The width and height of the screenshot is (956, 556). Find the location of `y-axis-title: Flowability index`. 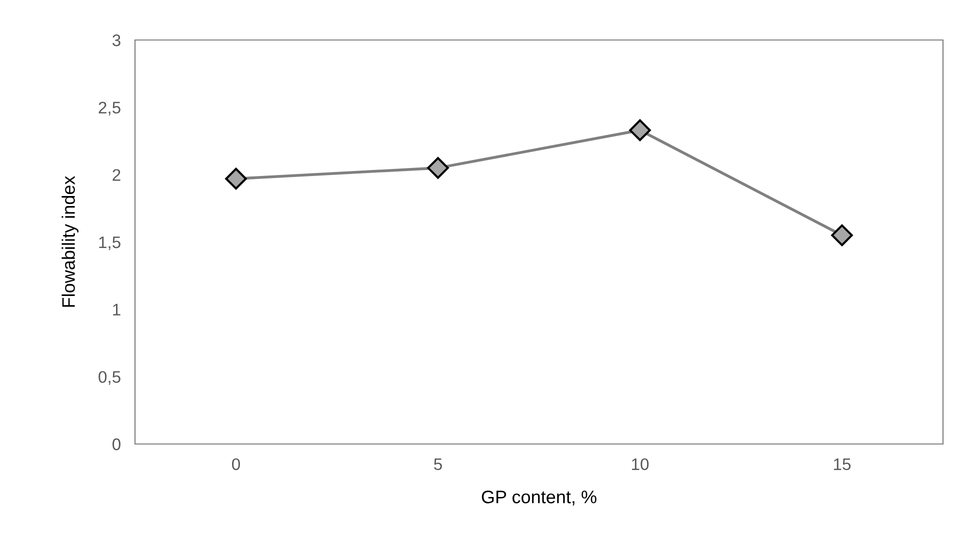

y-axis-title: Flowability index is located at coordinates (70, 241).